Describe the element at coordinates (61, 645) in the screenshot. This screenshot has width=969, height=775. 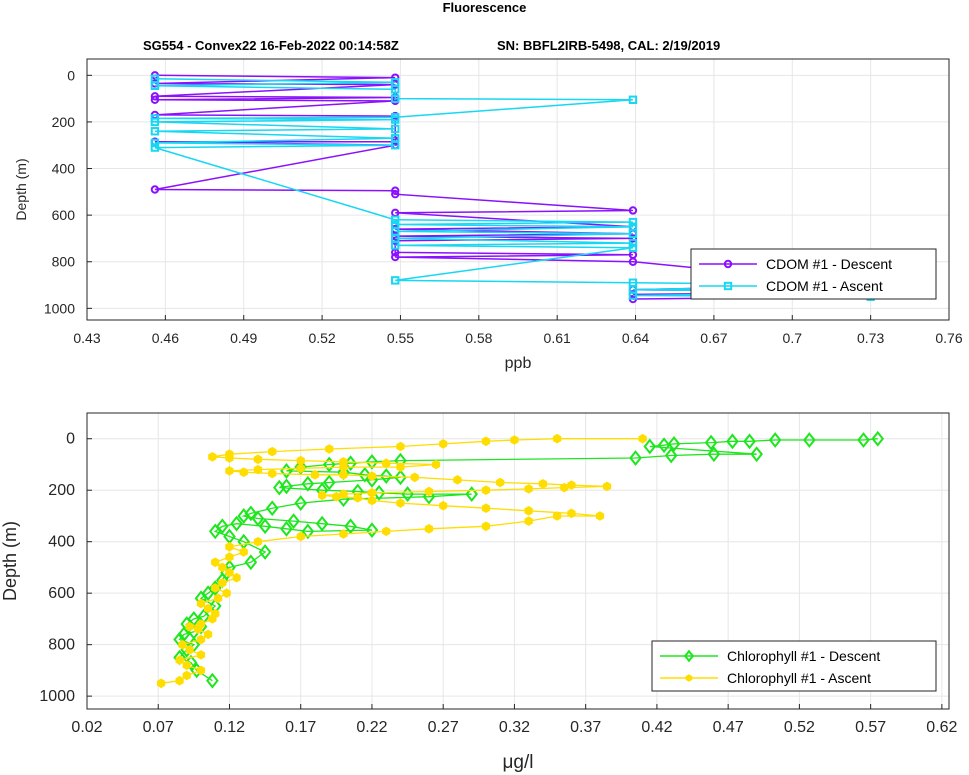
I see `c2-y-tick-label: 800` at that location.